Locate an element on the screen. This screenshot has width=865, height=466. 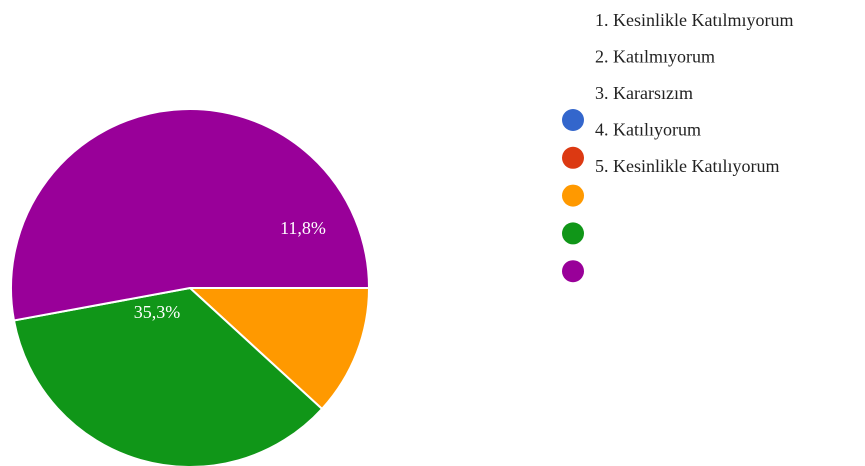
legend-label: 3. Kararsızım is located at coordinates (644, 93).